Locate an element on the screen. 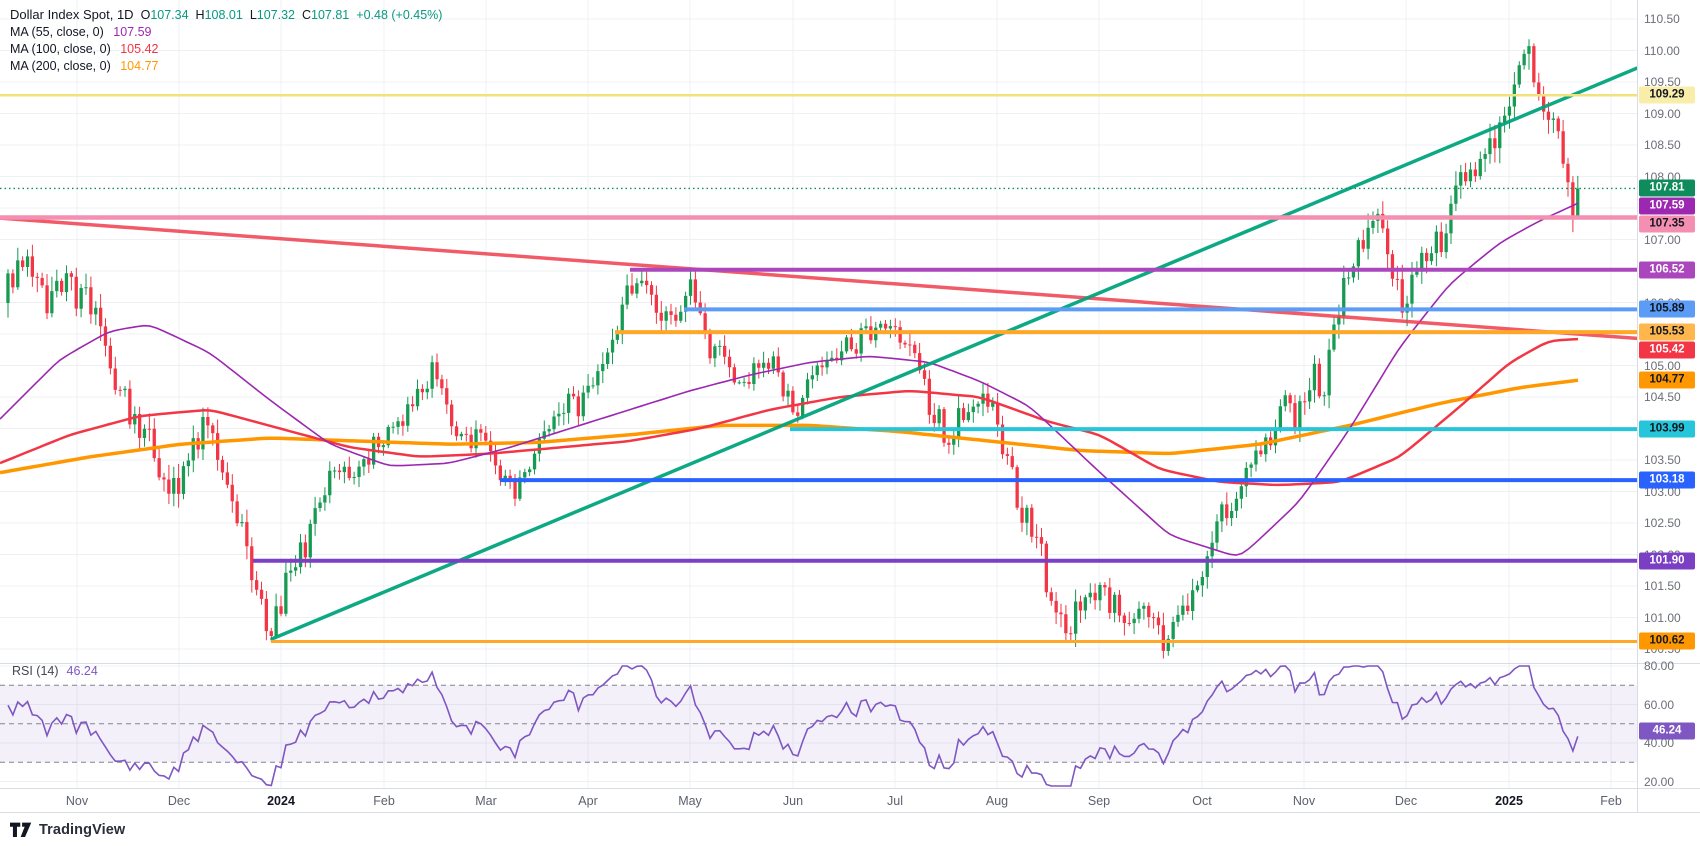  time-axis-label-Sep: Sep is located at coordinates (1099, 801).